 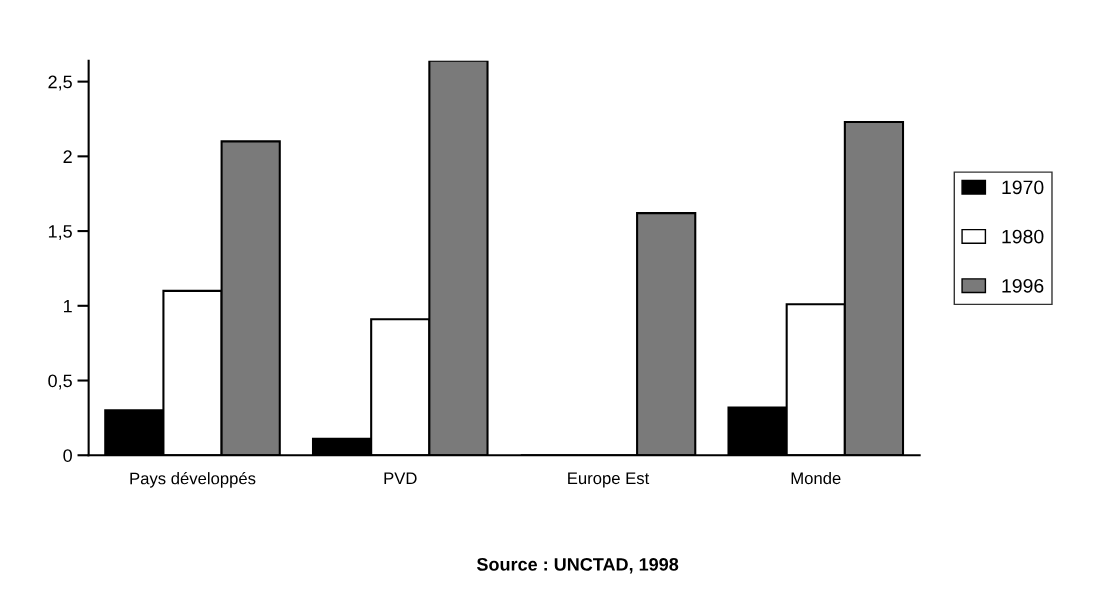 What do you see at coordinates (60, 83) in the screenshot?
I see `y-tick-label: 2,5` at bounding box center [60, 83].